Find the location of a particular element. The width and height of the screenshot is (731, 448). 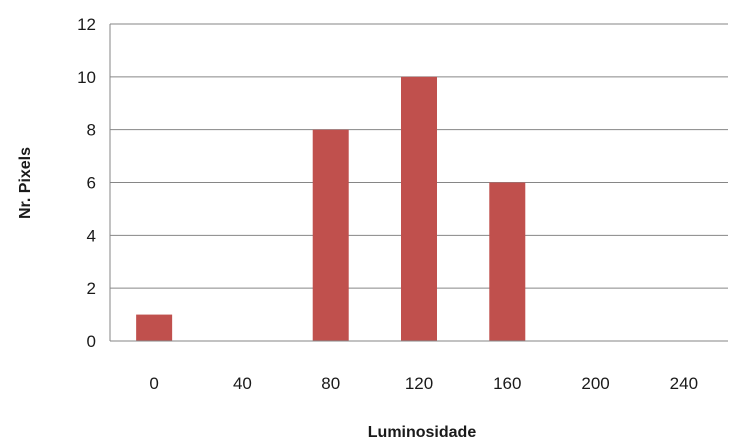

x-tick-label: 0 is located at coordinates (153, 383).